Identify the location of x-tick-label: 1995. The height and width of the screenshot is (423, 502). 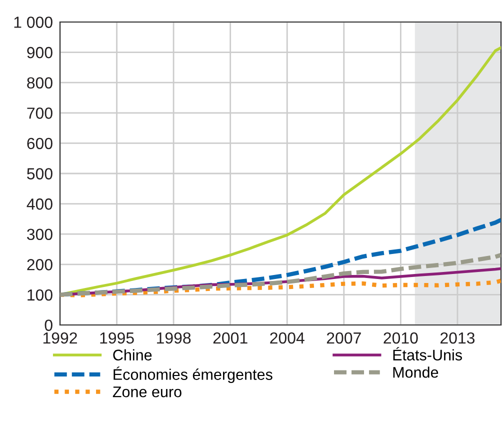
(117, 338).